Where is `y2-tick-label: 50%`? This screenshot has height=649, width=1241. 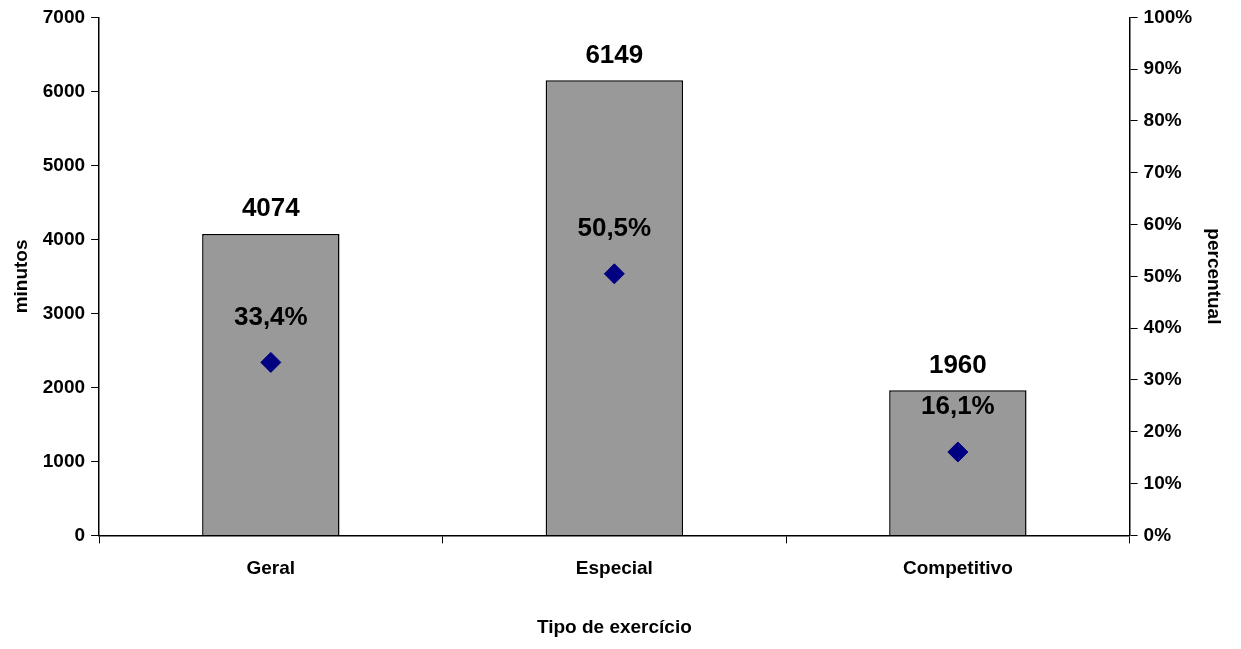 y2-tick-label: 50% is located at coordinates (1162, 275).